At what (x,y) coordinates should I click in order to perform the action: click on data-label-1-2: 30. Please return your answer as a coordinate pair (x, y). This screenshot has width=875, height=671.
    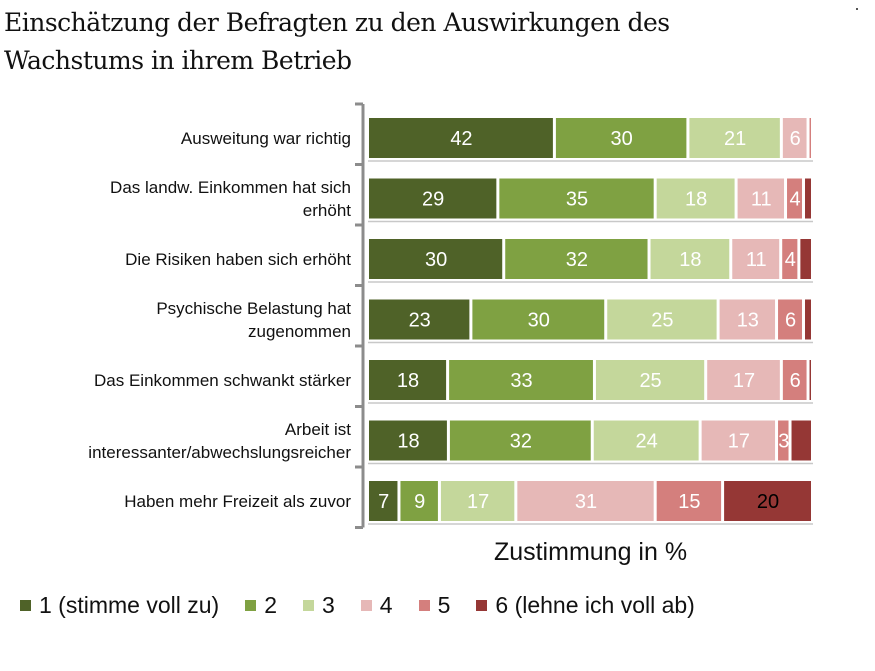
    Looking at the image, I should click on (622, 139).